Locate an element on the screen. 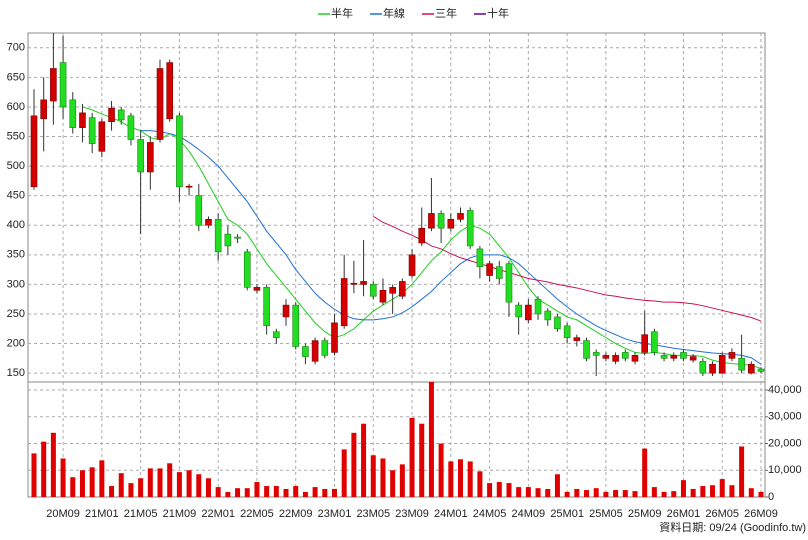  legend-label: 半年 is located at coordinates (342, 13).